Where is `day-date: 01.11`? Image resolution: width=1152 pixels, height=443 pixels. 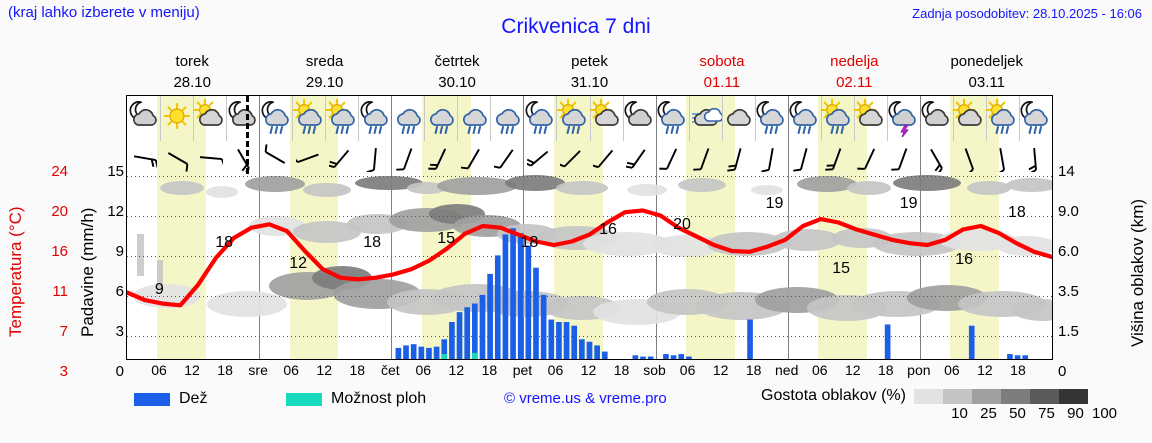
day-date: 01.11 is located at coordinates (722, 82).